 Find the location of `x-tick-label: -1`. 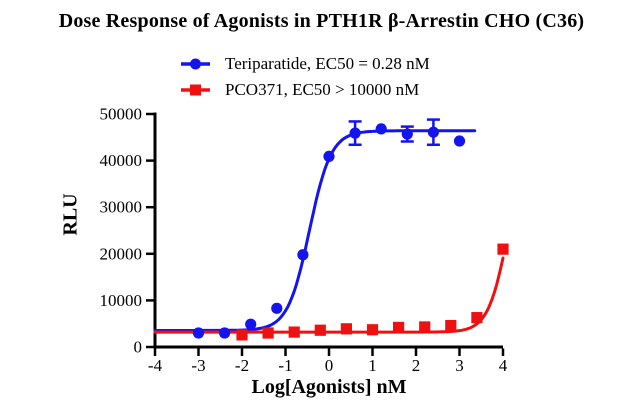

x-tick-label: -1 is located at coordinates (285, 365).